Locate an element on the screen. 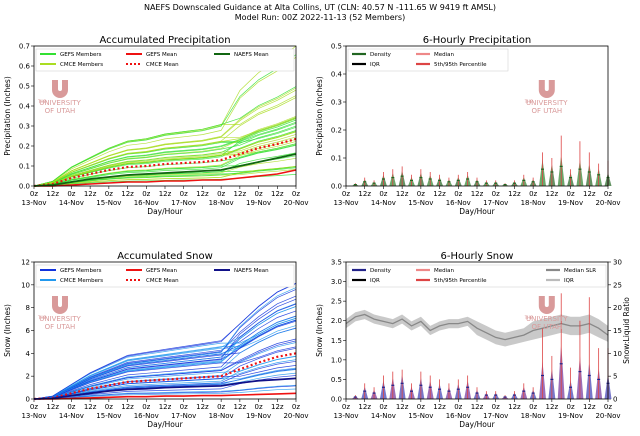 Image resolution: width=640 pixels, height=436 pixels. y-tick-label: 1.0 is located at coordinates (336, 360).